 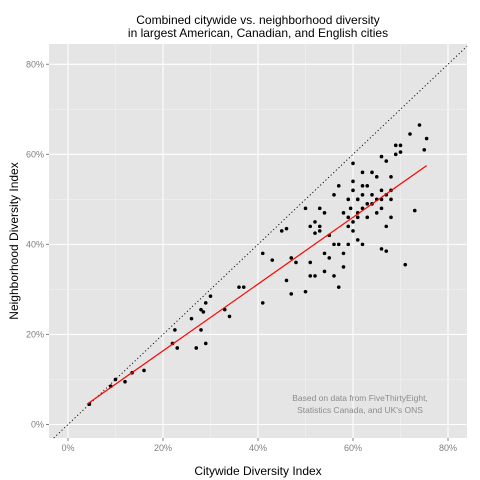 I want to click on x-tick-label: 40%, so click(x=258, y=448).